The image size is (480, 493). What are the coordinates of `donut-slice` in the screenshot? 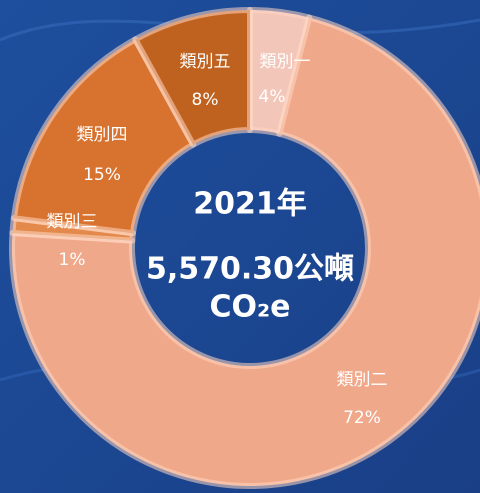 It's located at (192, 77).